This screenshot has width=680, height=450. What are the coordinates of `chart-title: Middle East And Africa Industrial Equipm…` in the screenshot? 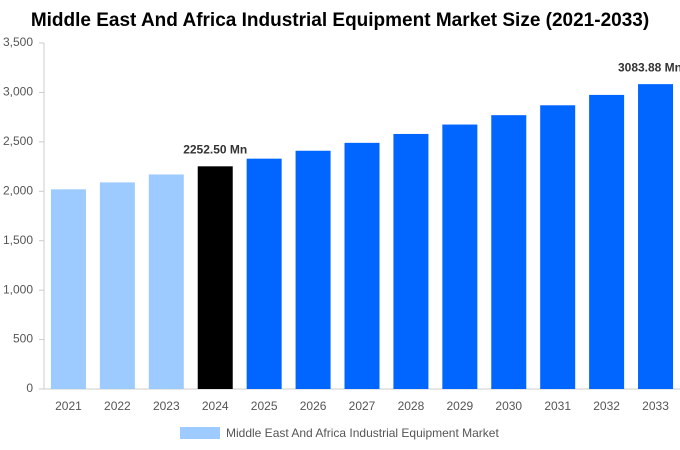 It's located at (340, 20).